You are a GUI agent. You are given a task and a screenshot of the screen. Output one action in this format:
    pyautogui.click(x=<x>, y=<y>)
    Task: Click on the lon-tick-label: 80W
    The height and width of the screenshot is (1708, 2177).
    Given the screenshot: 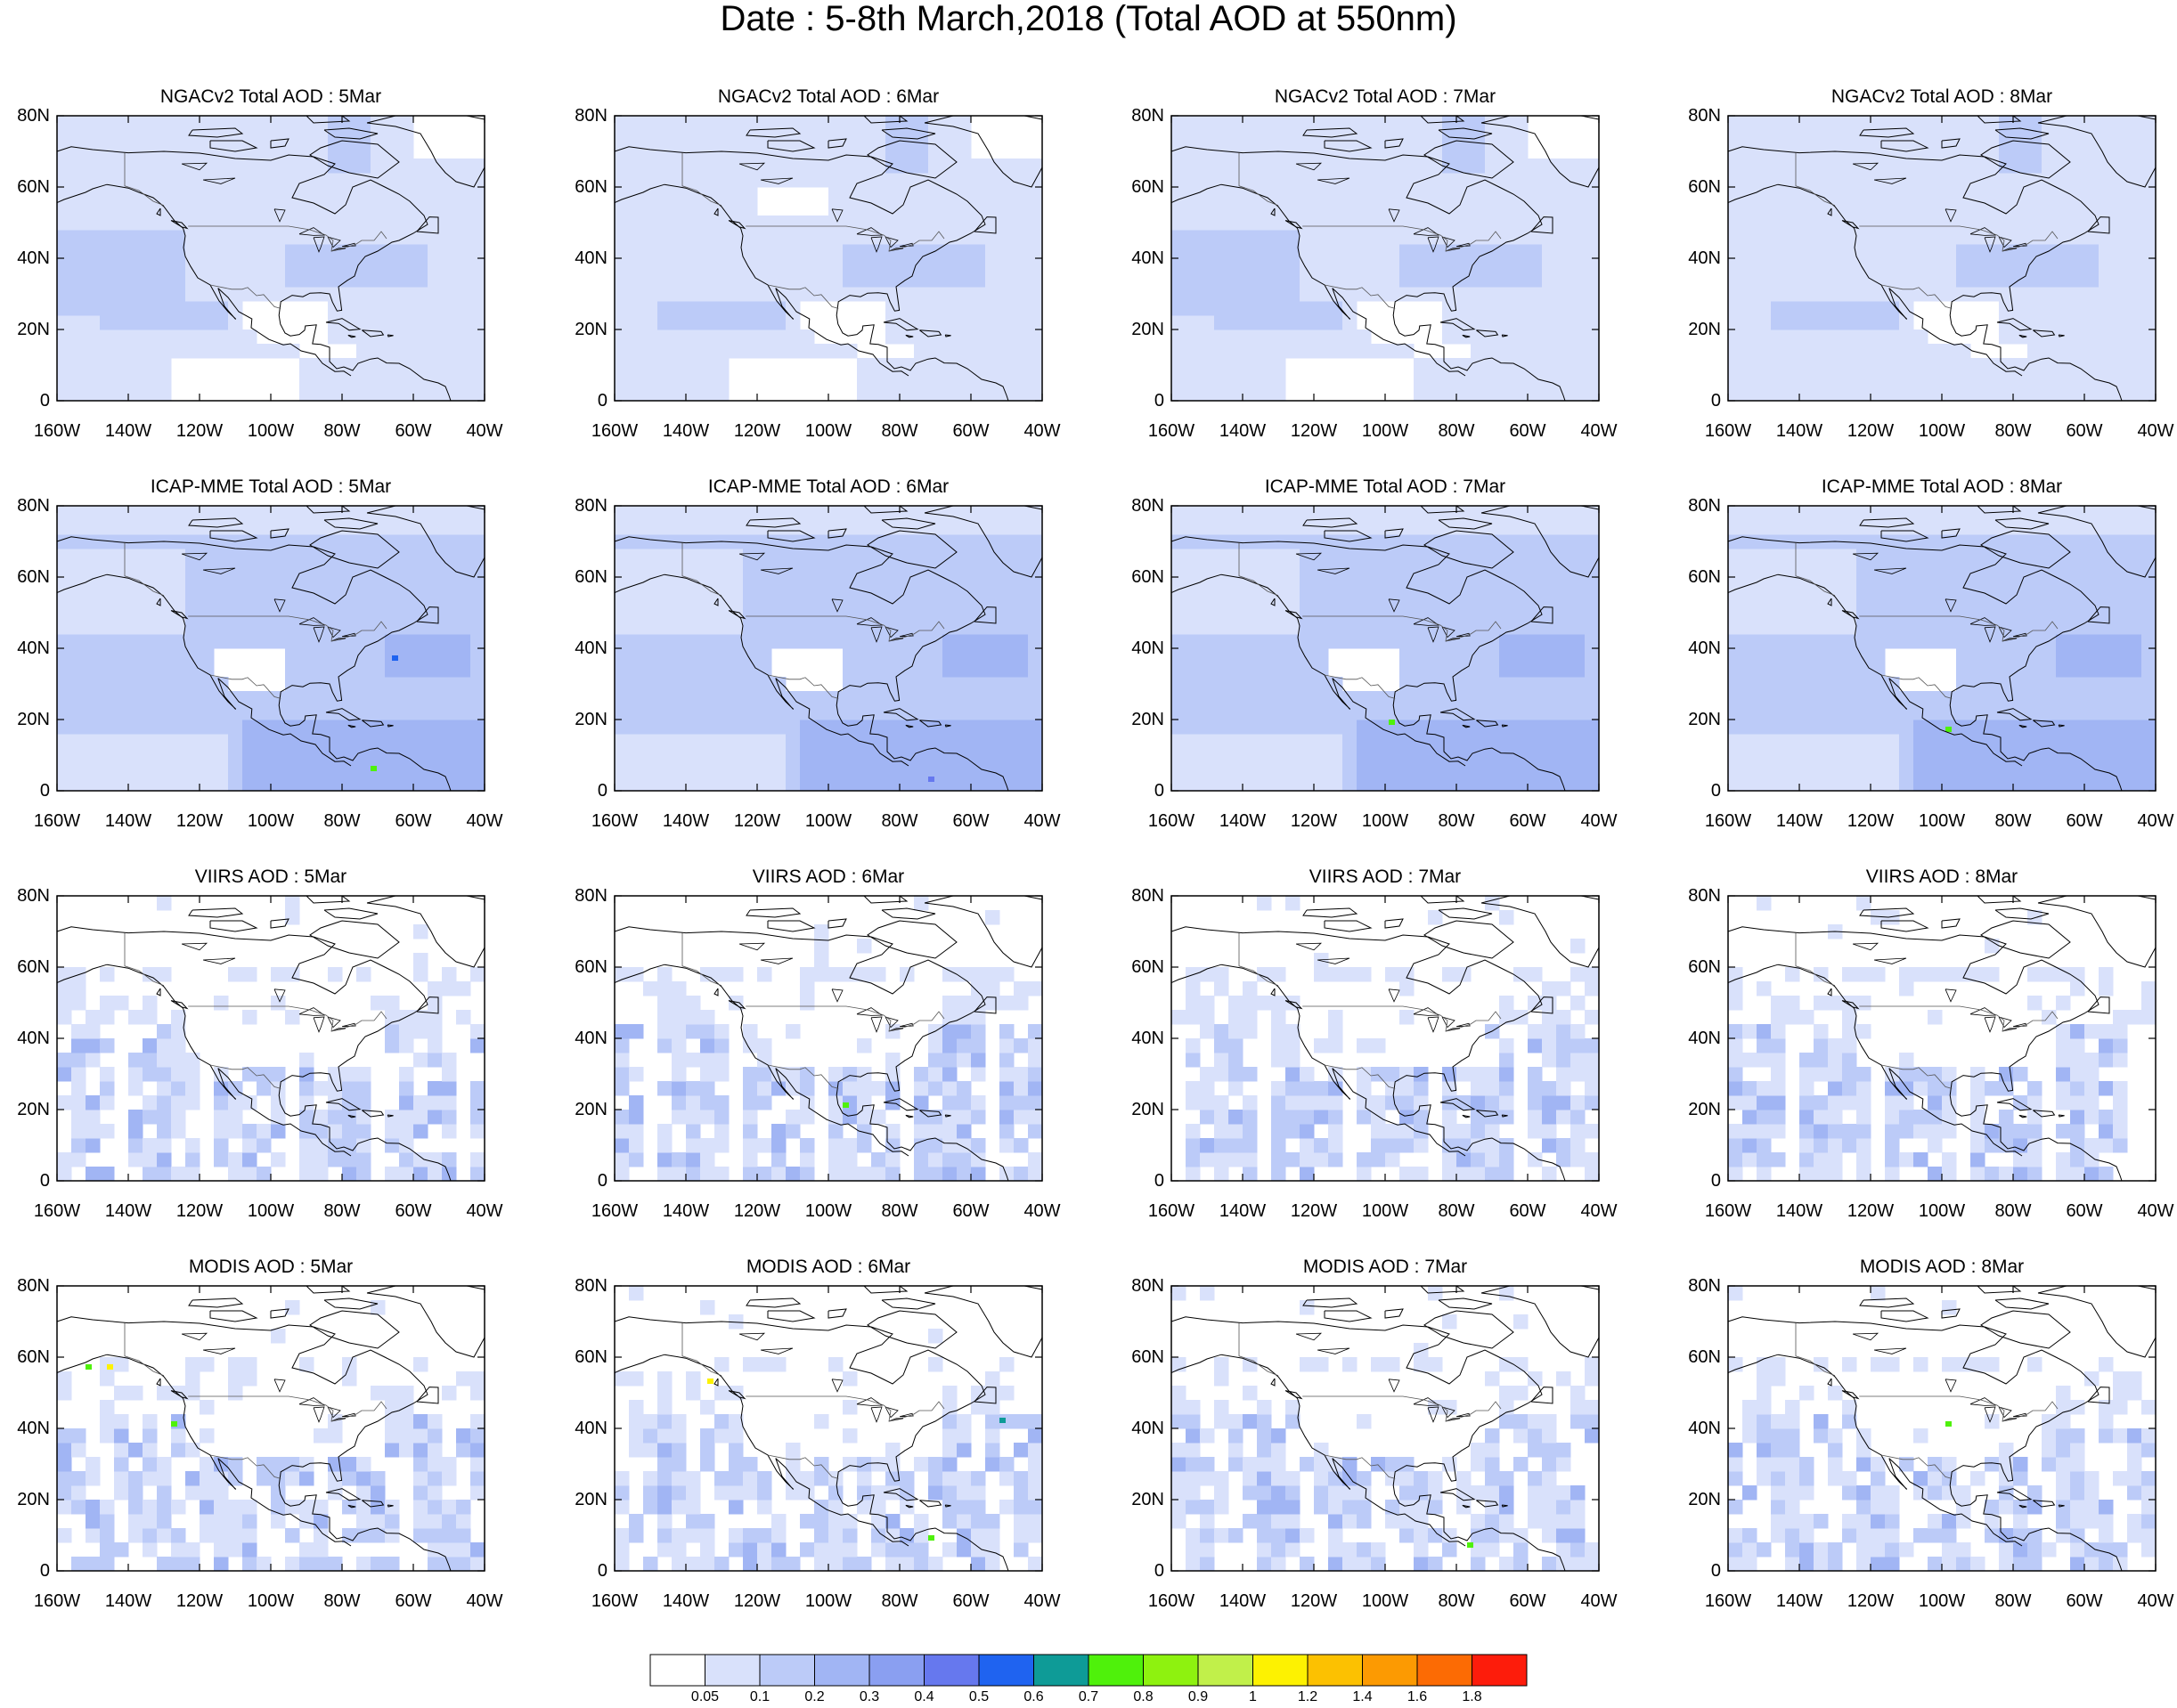 What is the action you would take?
    pyautogui.click(x=2013, y=821)
    